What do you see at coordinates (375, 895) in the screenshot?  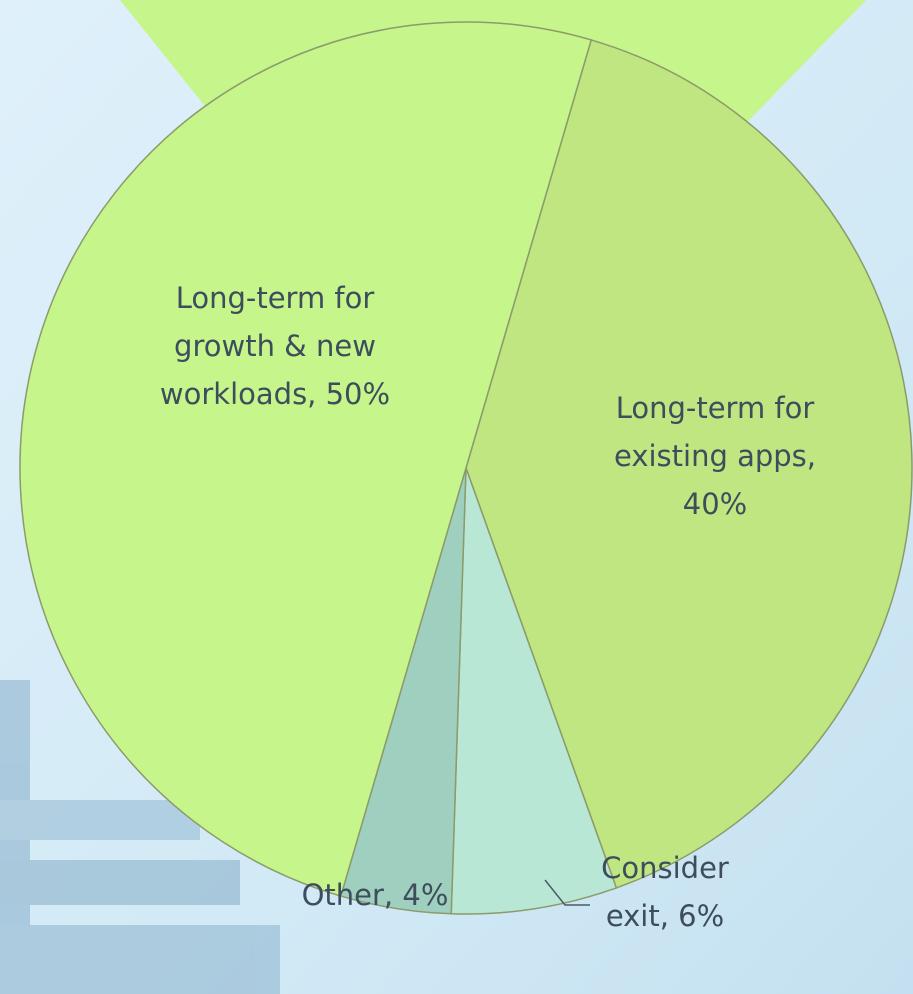 I see `data-label: Other, 4%` at bounding box center [375, 895].